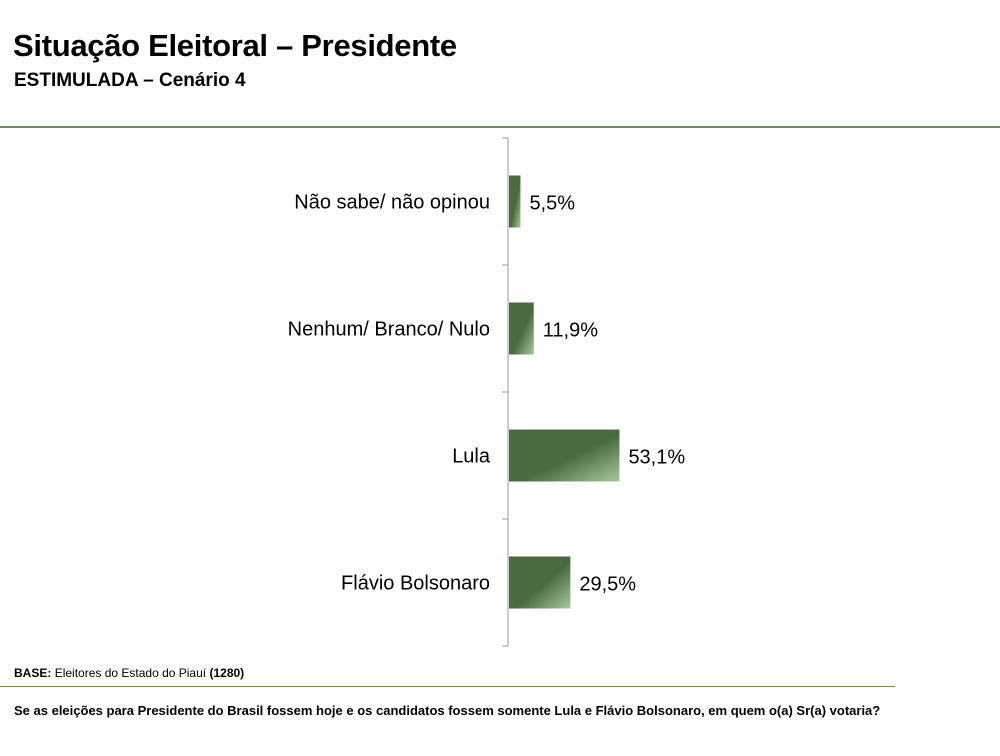 The image size is (1000, 756). What do you see at coordinates (389, 330) in the screenshot?
I see `category-label: Nenhum/ Branco/ Nulo` at bounding box center [389, 330].